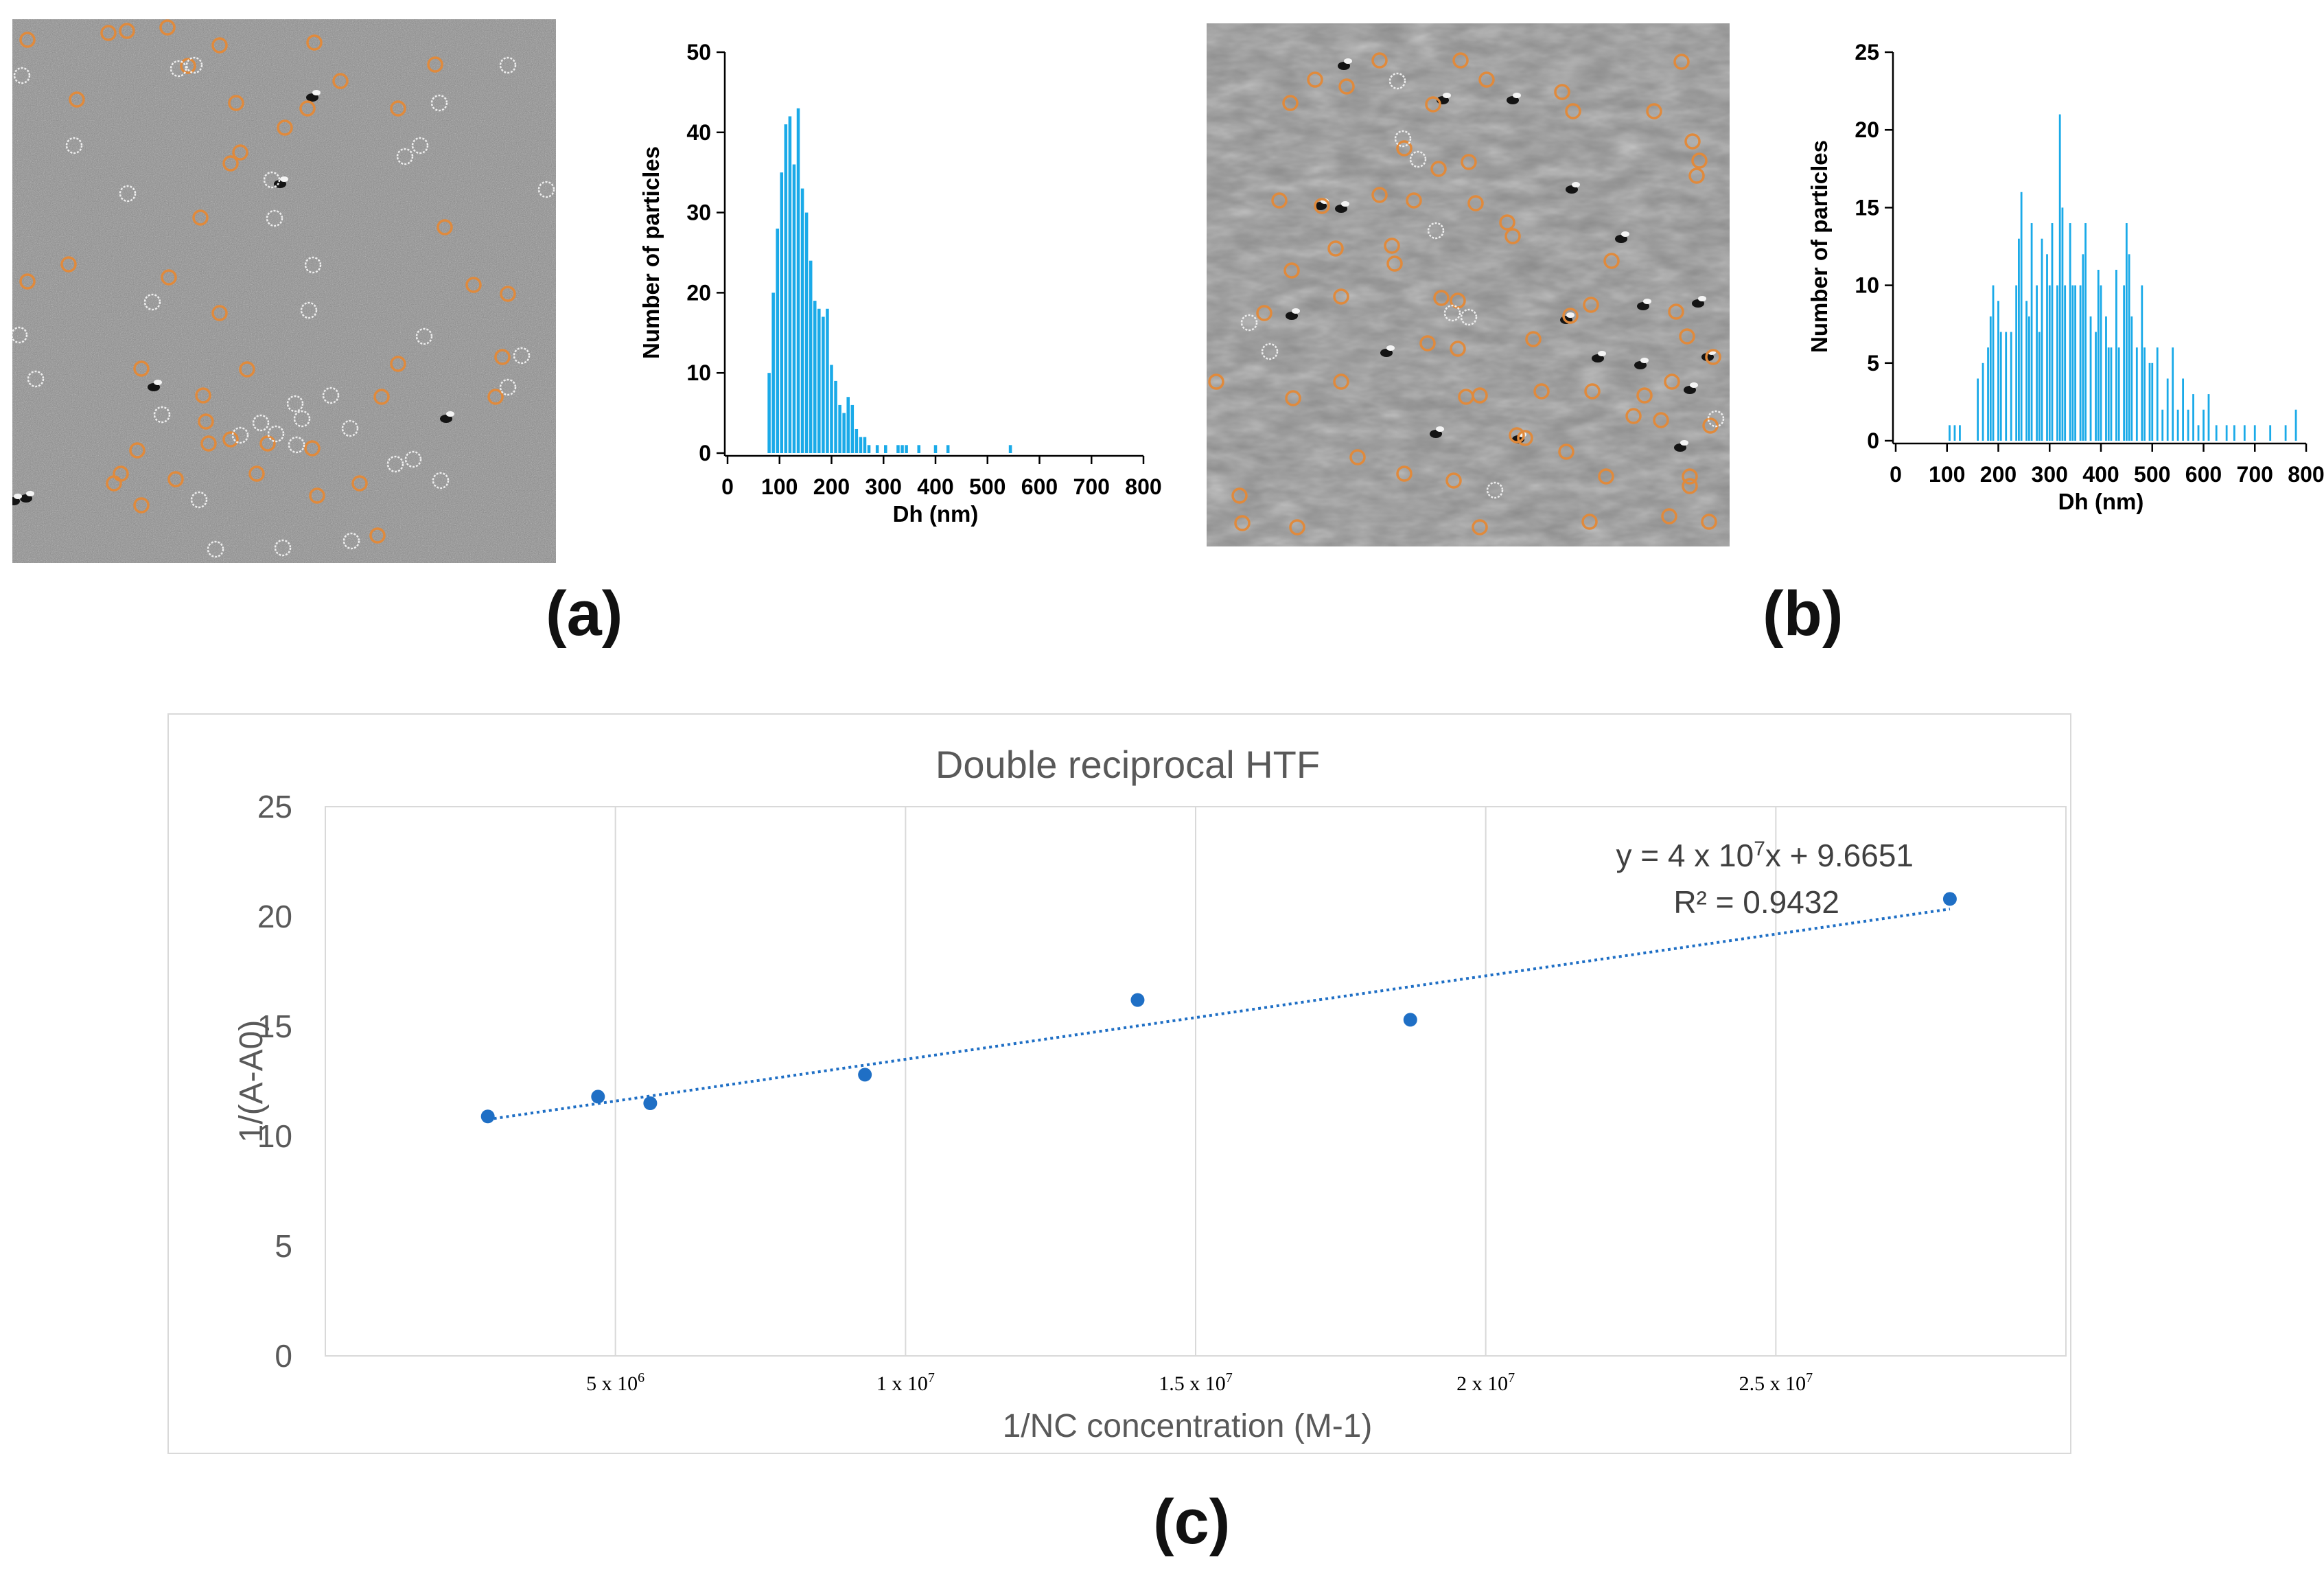  Describe the element at coordinates (615, 1382) in the screenshot. I see `x-tick-label: 5 x 10⁶` at that location.